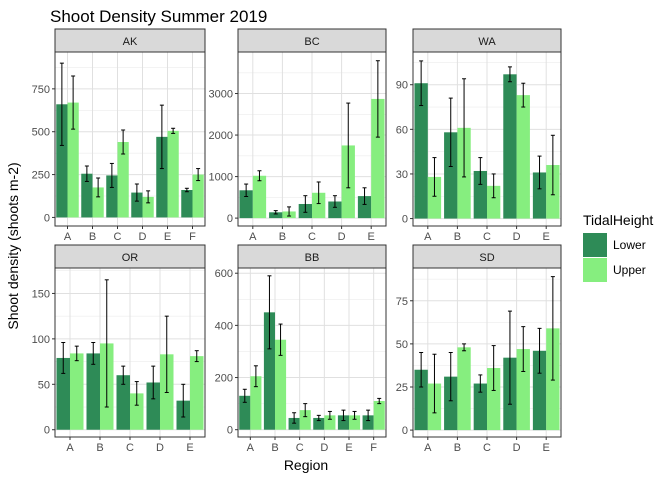  I want to click on legend-label-upper: Upper, so click(629, 270).